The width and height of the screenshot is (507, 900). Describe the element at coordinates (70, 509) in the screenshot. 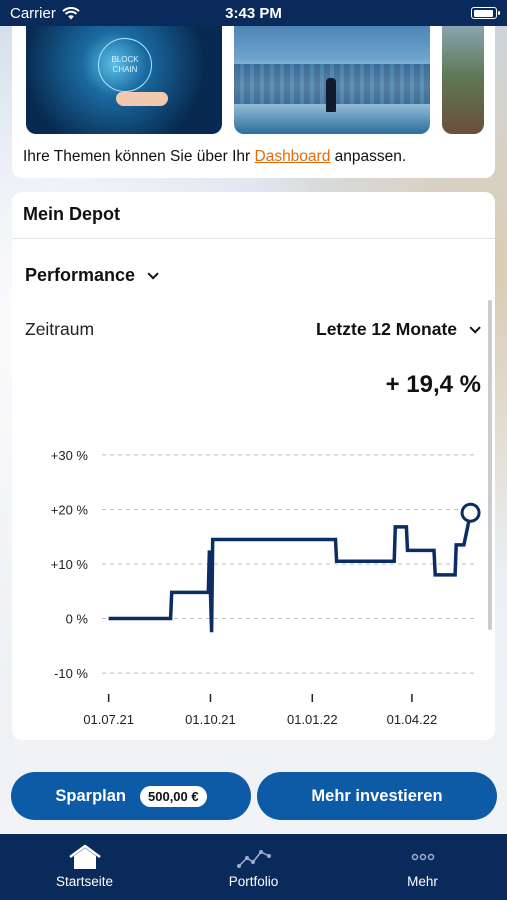

I see `y-tick-label: +20 %` at that location.